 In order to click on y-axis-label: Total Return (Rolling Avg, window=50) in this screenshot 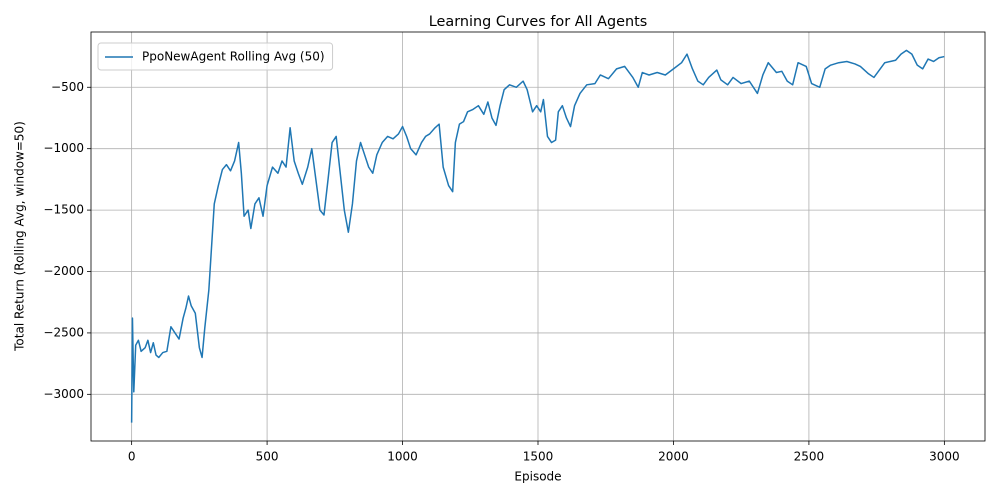, I will do `click(20, 236)`.